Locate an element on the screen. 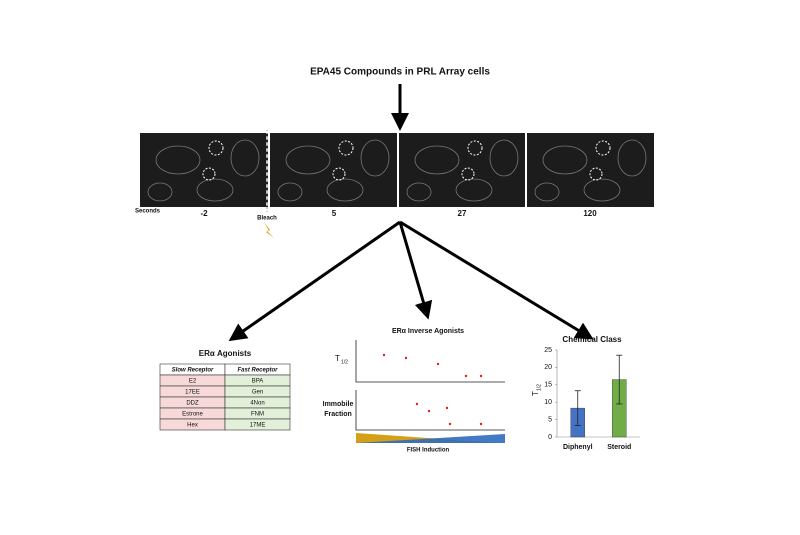  frames is located at coordinates (397, 184).